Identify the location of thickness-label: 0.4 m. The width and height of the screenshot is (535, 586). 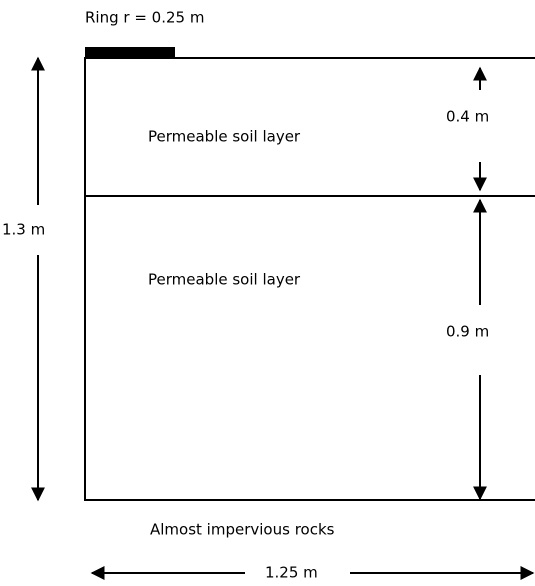
(467, 117).